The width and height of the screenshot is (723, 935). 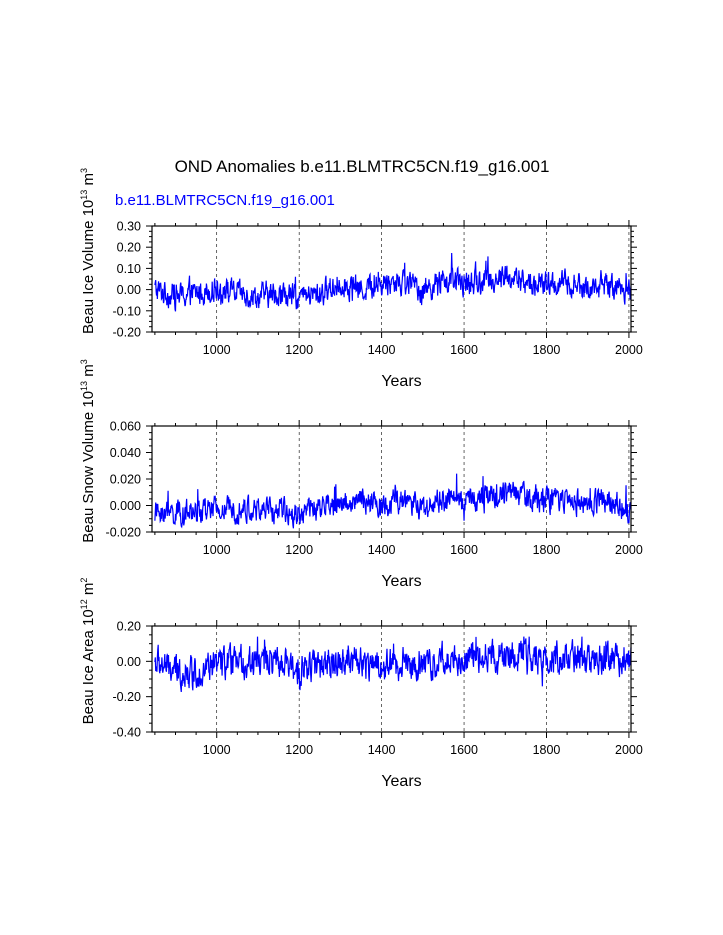 I want to click on y-tick-label: 0.10, so click(x=129, y=269).